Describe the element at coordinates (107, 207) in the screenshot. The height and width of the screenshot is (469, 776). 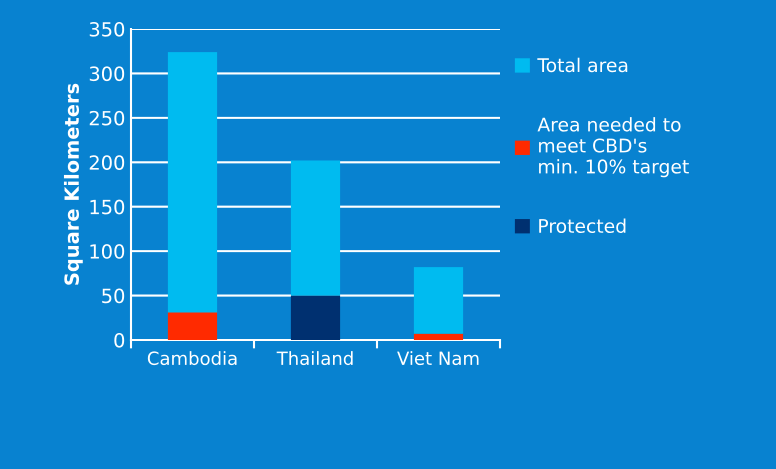
I see `y-tick-label: 150` at that location.